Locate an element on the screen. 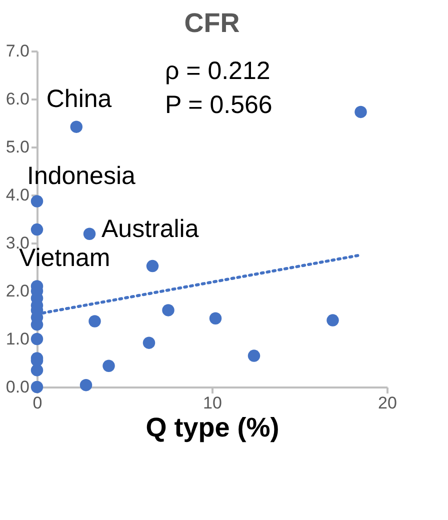 The height and width of the screenshot is (520, 448). annotation: ρ = 0.212 is located at coordinates (217, 71).